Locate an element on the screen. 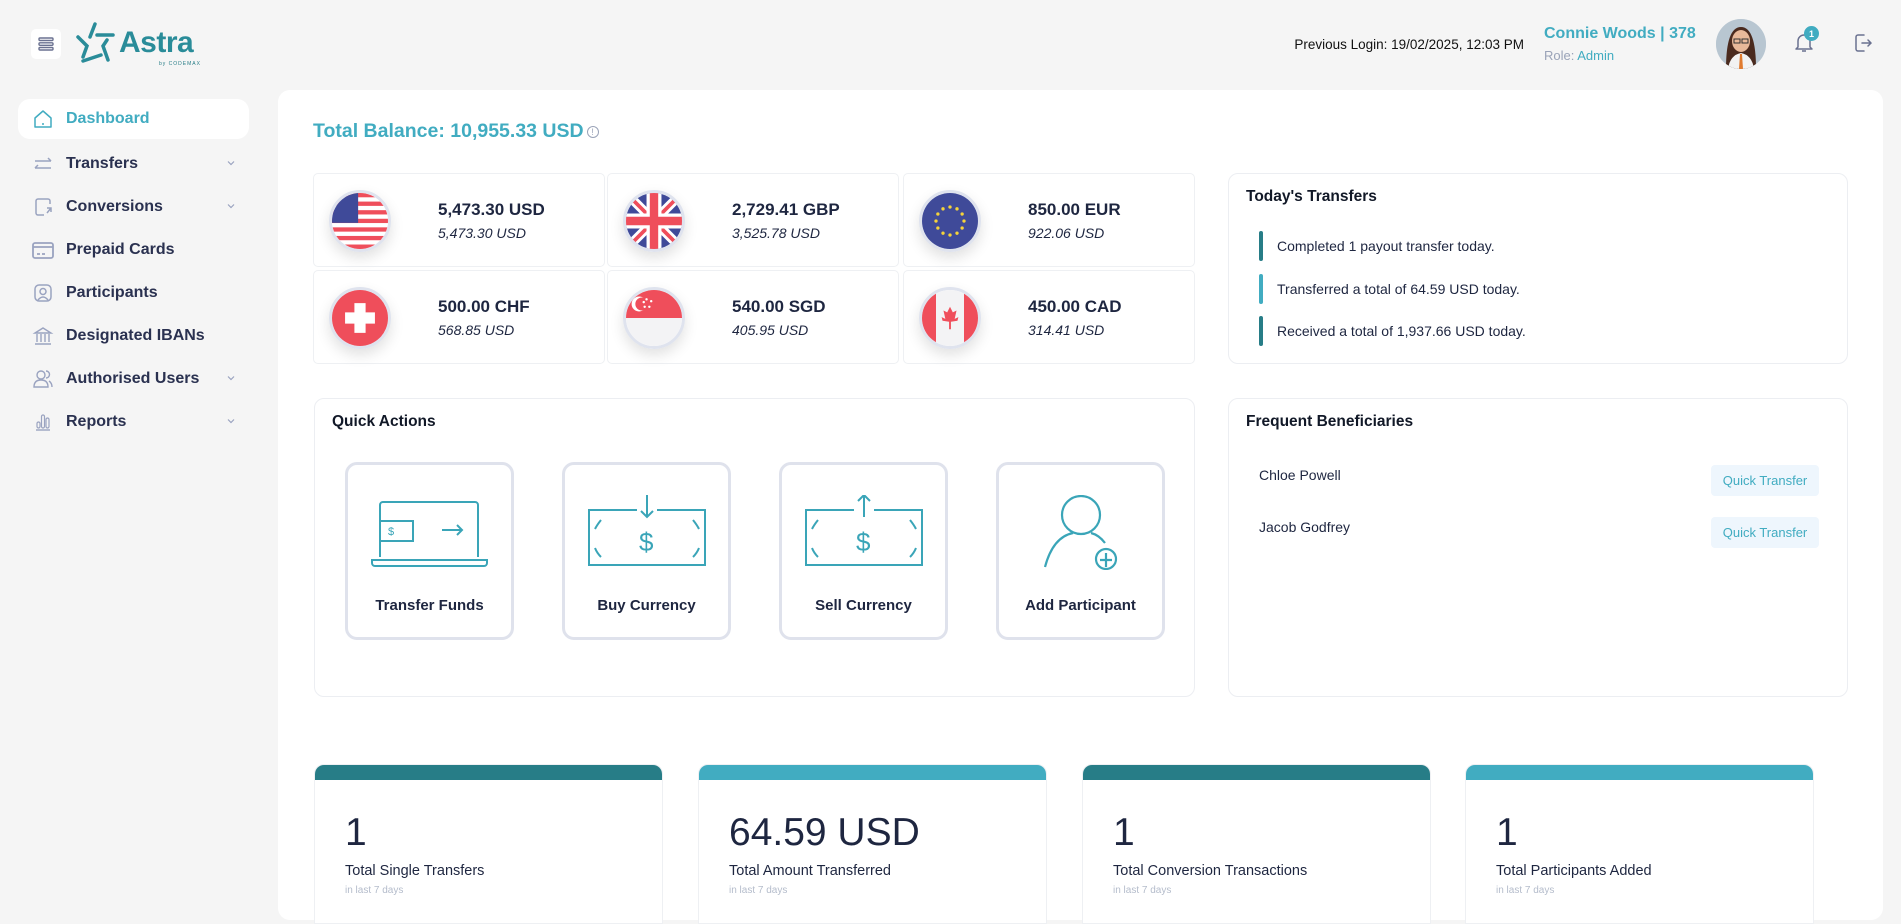 This screenshot has height=924, width=1901. currency-card-usd: 5,473.30 USD 5,473.30 USD is located at coordinates (459, 220).